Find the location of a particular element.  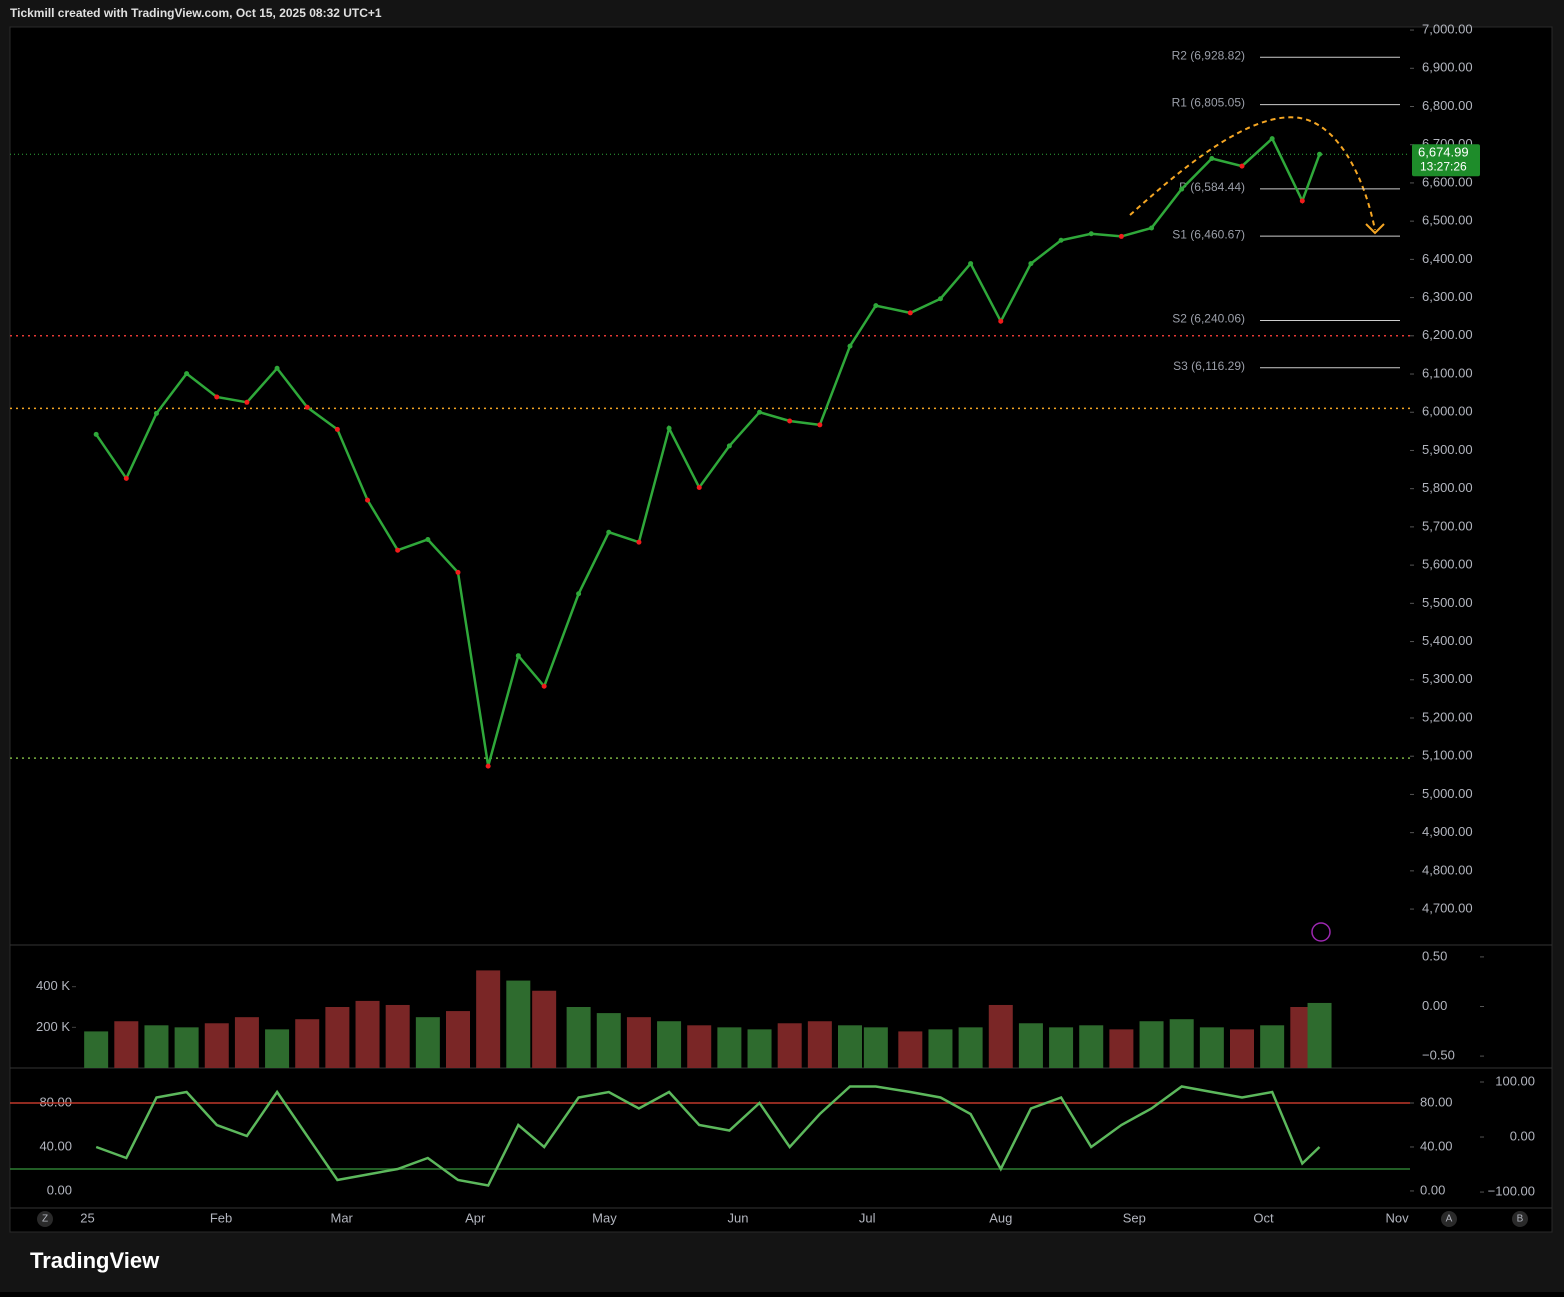

pivot-label: S2 (6,240.06) is located at coordinates (1208, 319).